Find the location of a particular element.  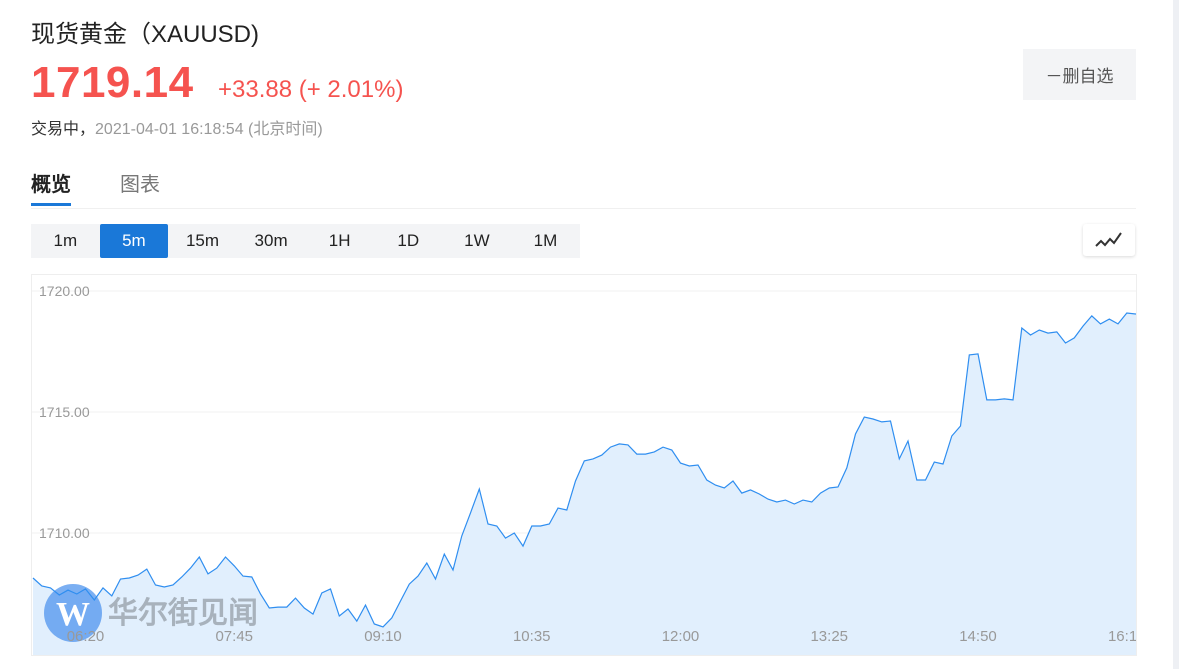

period-1h: 1H is located at coordinates (339, 240).